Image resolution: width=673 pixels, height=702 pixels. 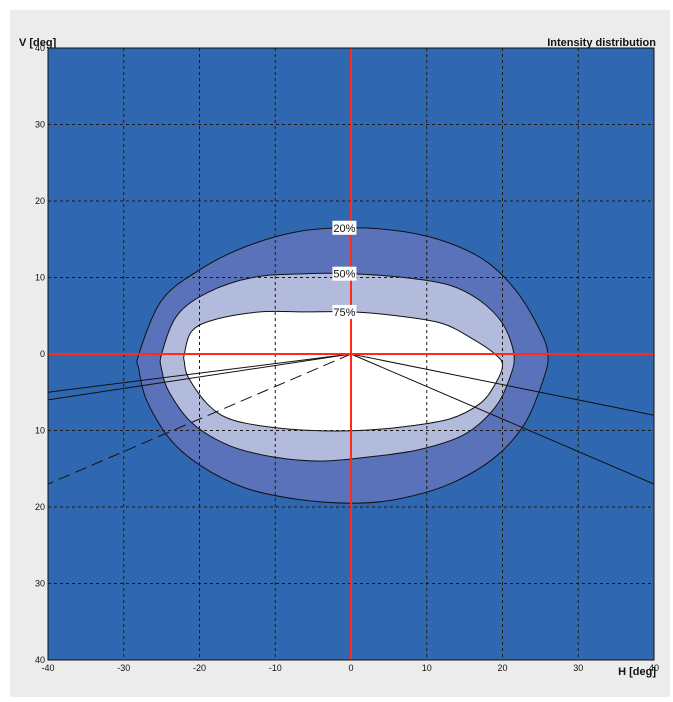 I want to click on contour-label-20-percent: 20%, so click(x=344, y=227).